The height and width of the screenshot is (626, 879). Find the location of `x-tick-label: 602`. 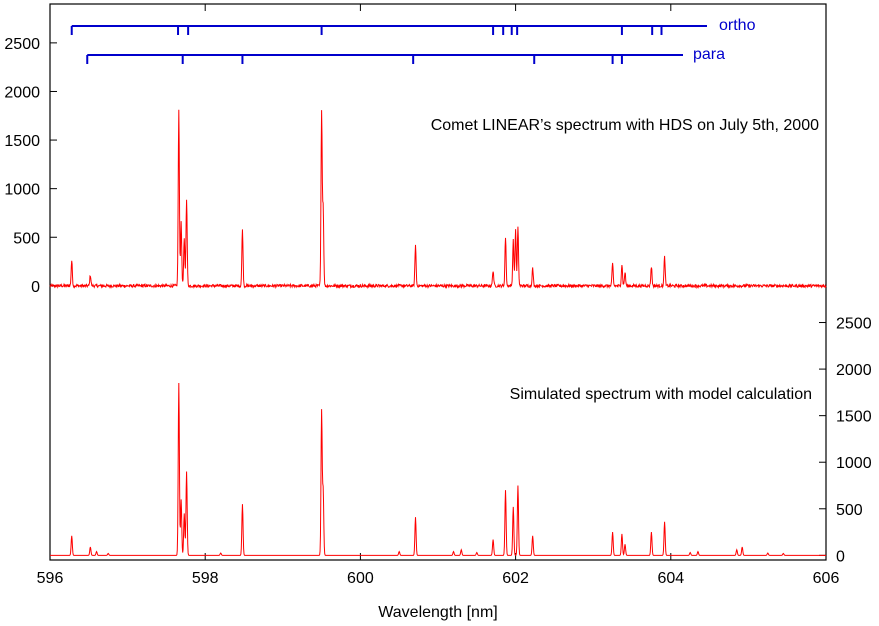

x-tick-label: 602 is located at coordinates (515, 578).